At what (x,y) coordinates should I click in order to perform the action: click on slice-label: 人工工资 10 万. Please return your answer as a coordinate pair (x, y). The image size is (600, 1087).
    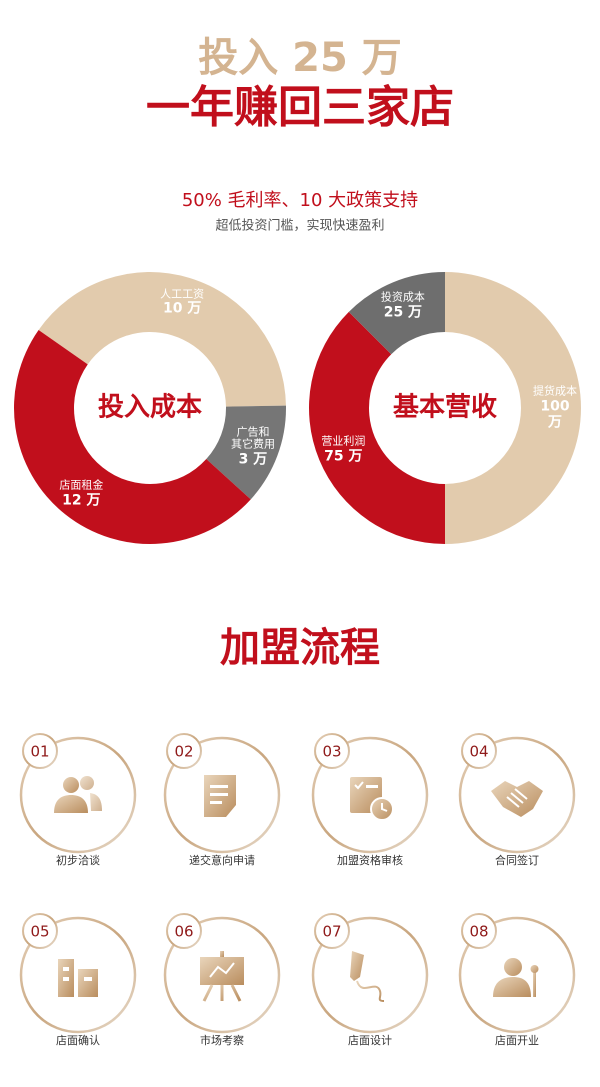
    Looking at the image, I should click on (182, 302).